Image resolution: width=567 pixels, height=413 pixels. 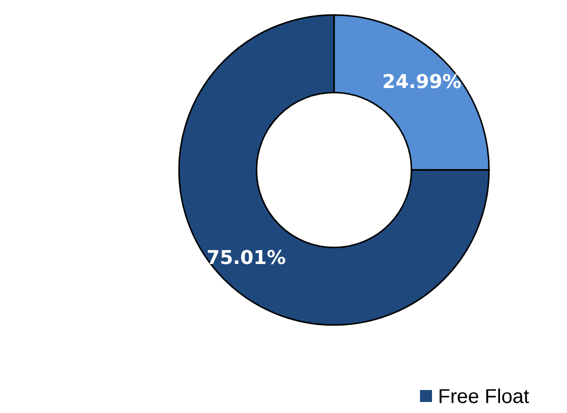 What do you see at coordinates (422, 82) in the screenshot?
I see `data-label: 24.99%` at bounding box center [422, 82].